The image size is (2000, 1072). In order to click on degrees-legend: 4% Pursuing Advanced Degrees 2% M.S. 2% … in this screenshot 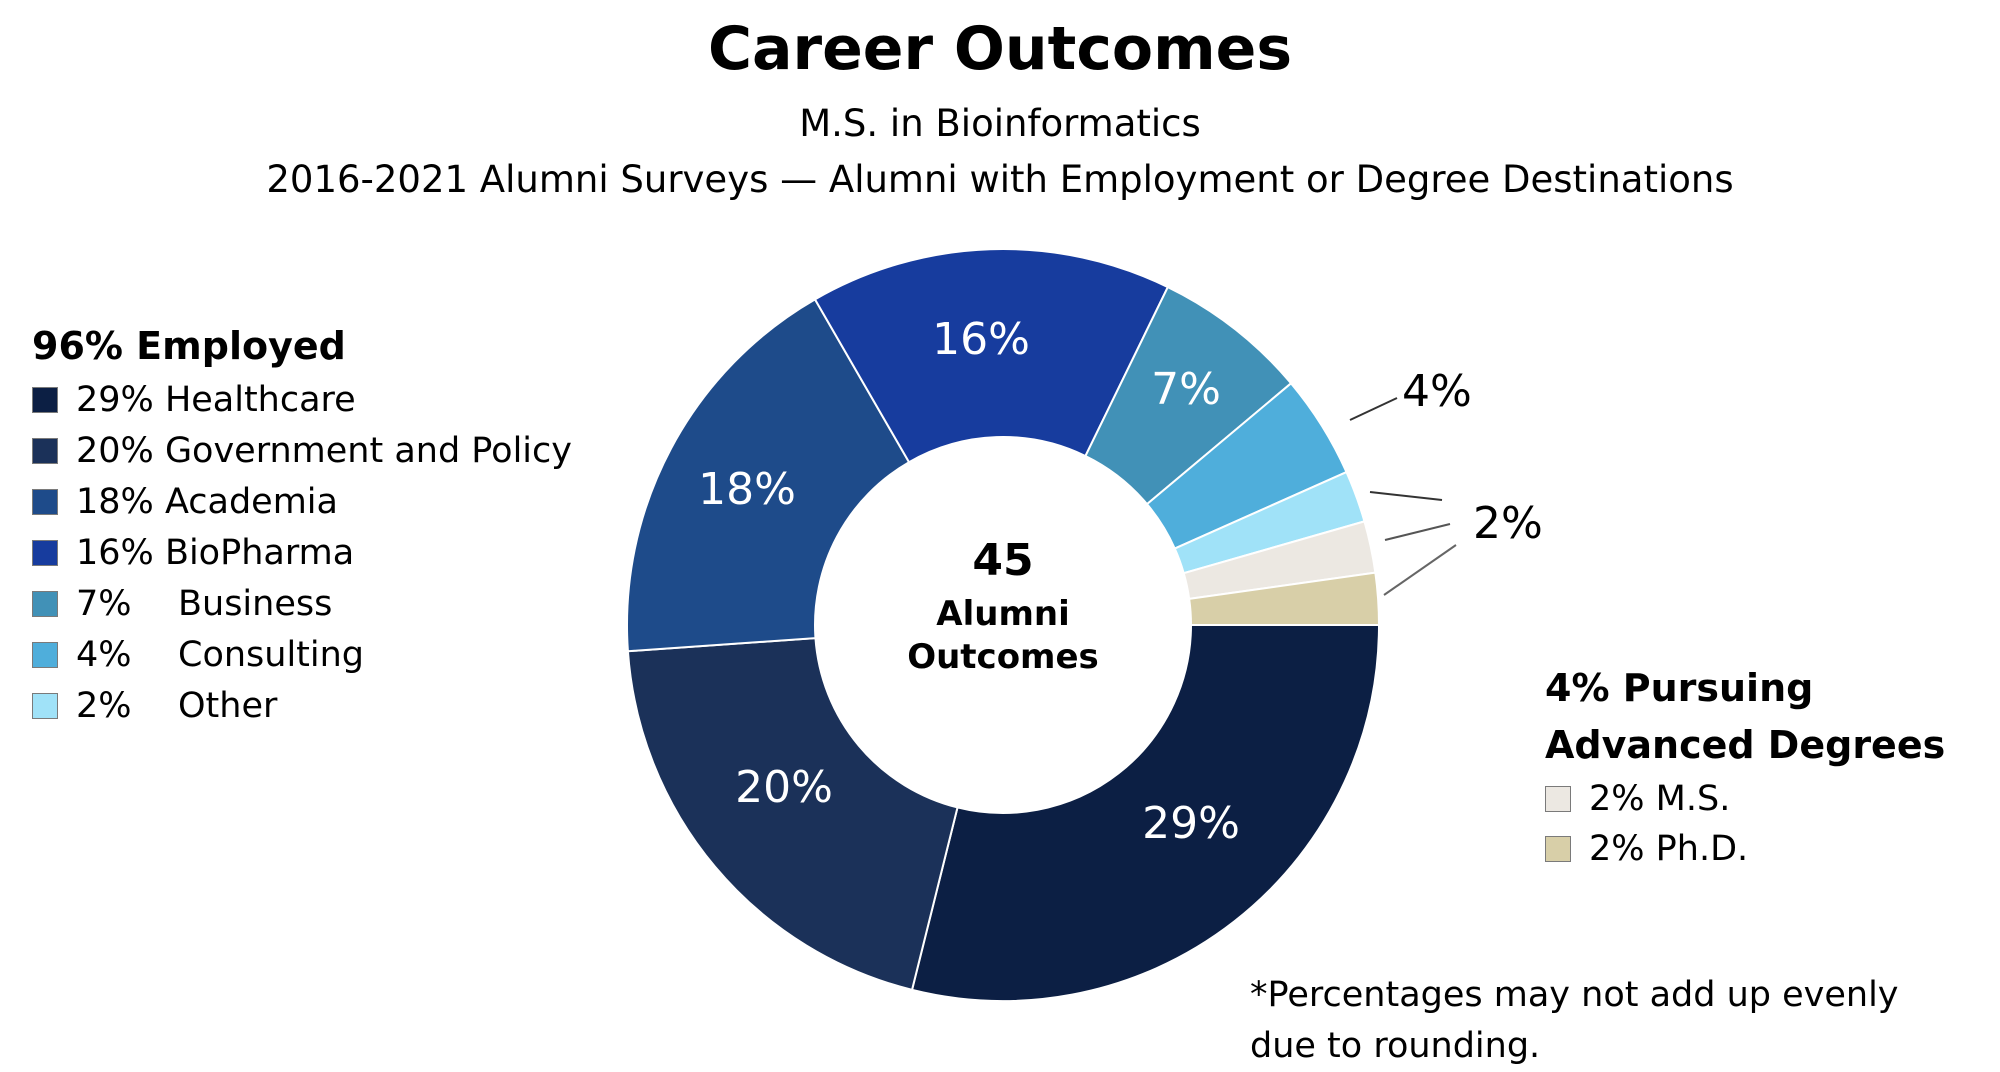, I will do `click(1745, 767)`.